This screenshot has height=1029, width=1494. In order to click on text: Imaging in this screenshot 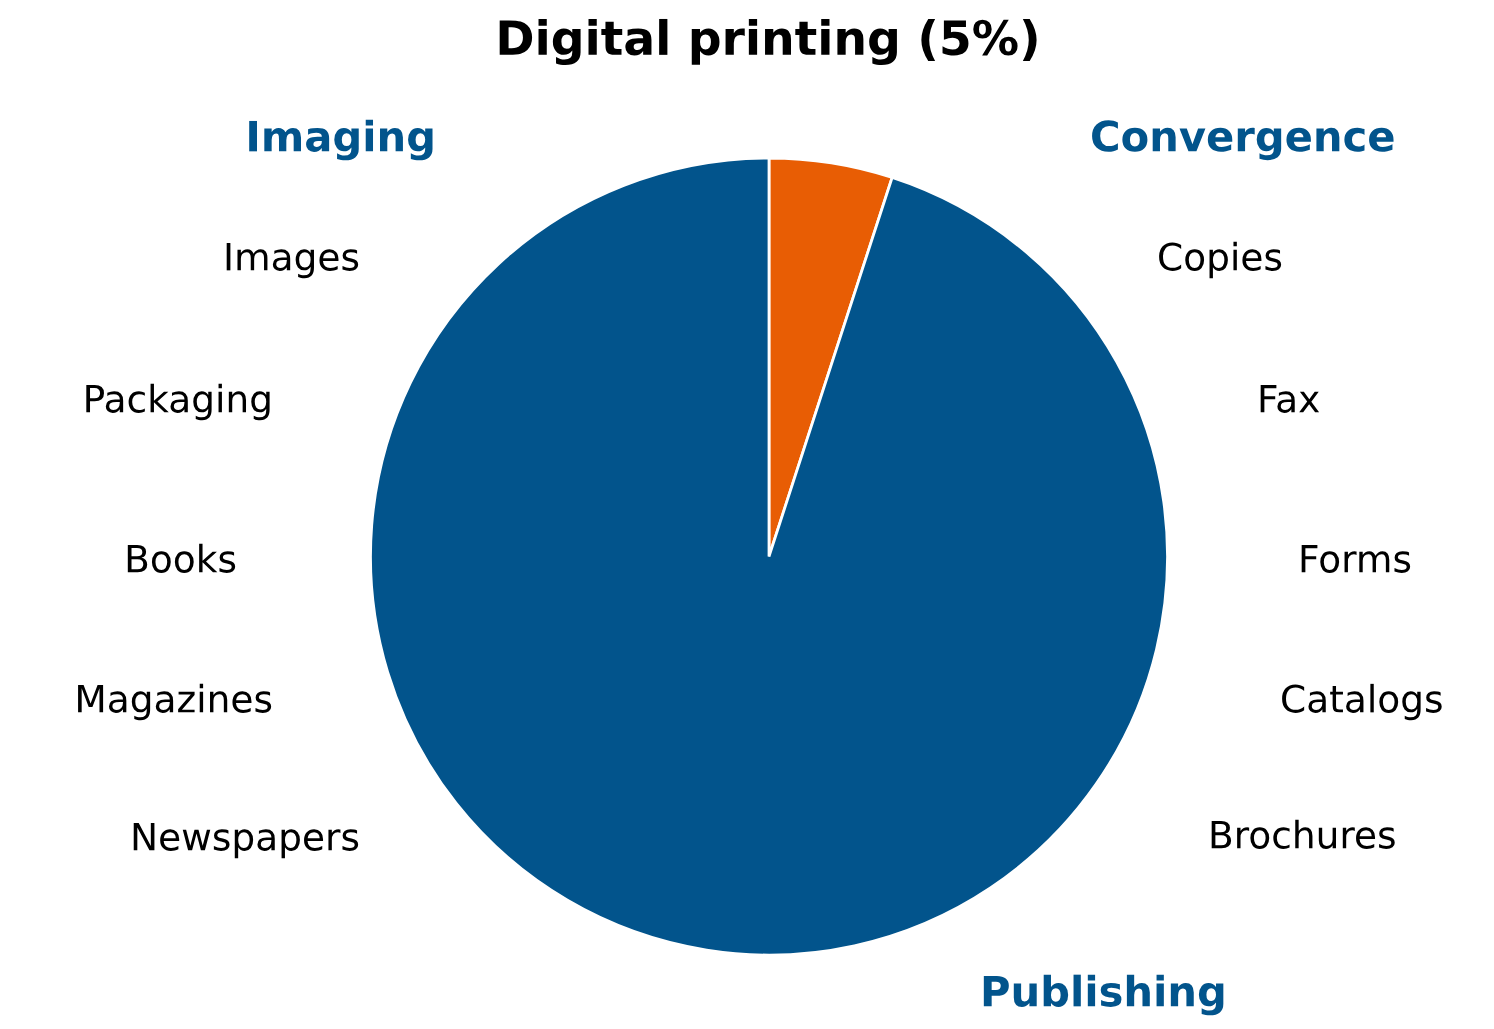, I will do `click(341, 140)`.